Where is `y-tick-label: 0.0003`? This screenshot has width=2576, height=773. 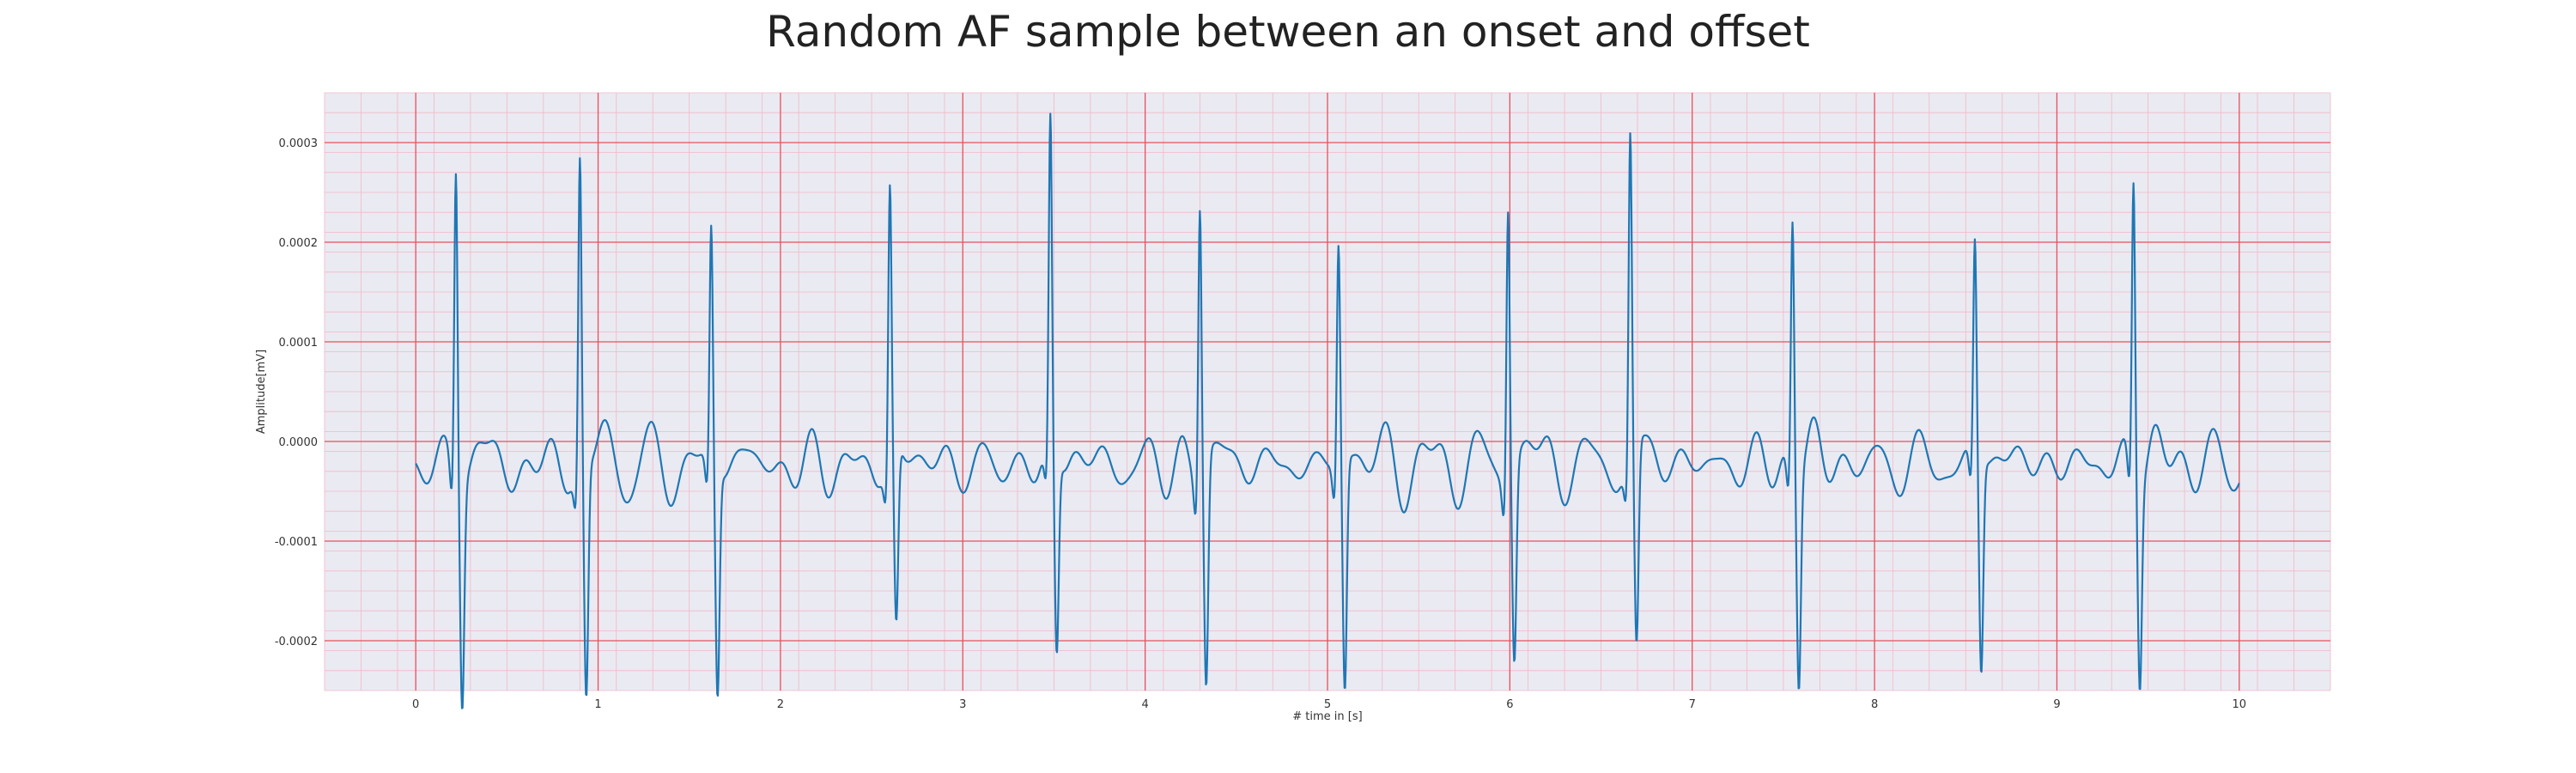 y-tick-label: 0.0003 is located at coordinates (299, 143).